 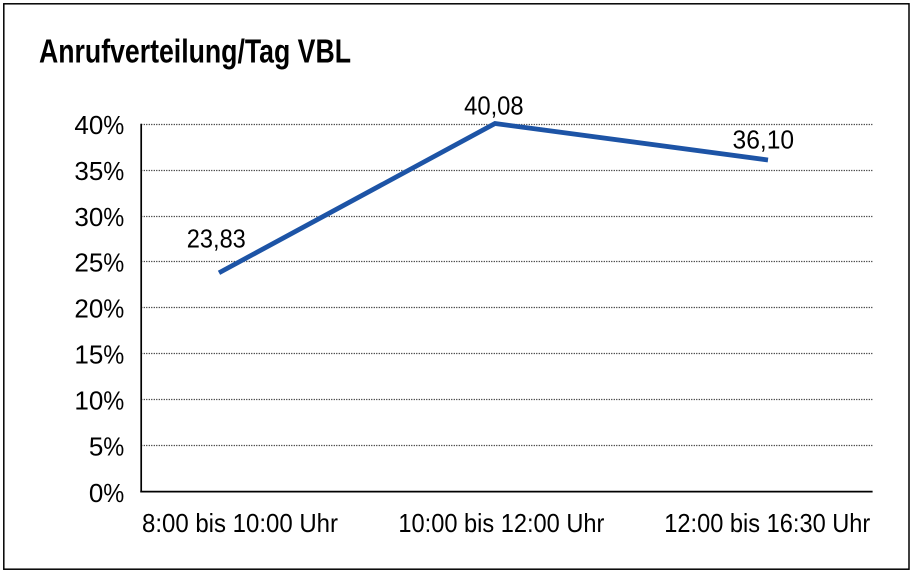 What do you see at coordinates (96, 493) in the screenshot?
I see `svg-text: 0` at bounding box center [96, 493].